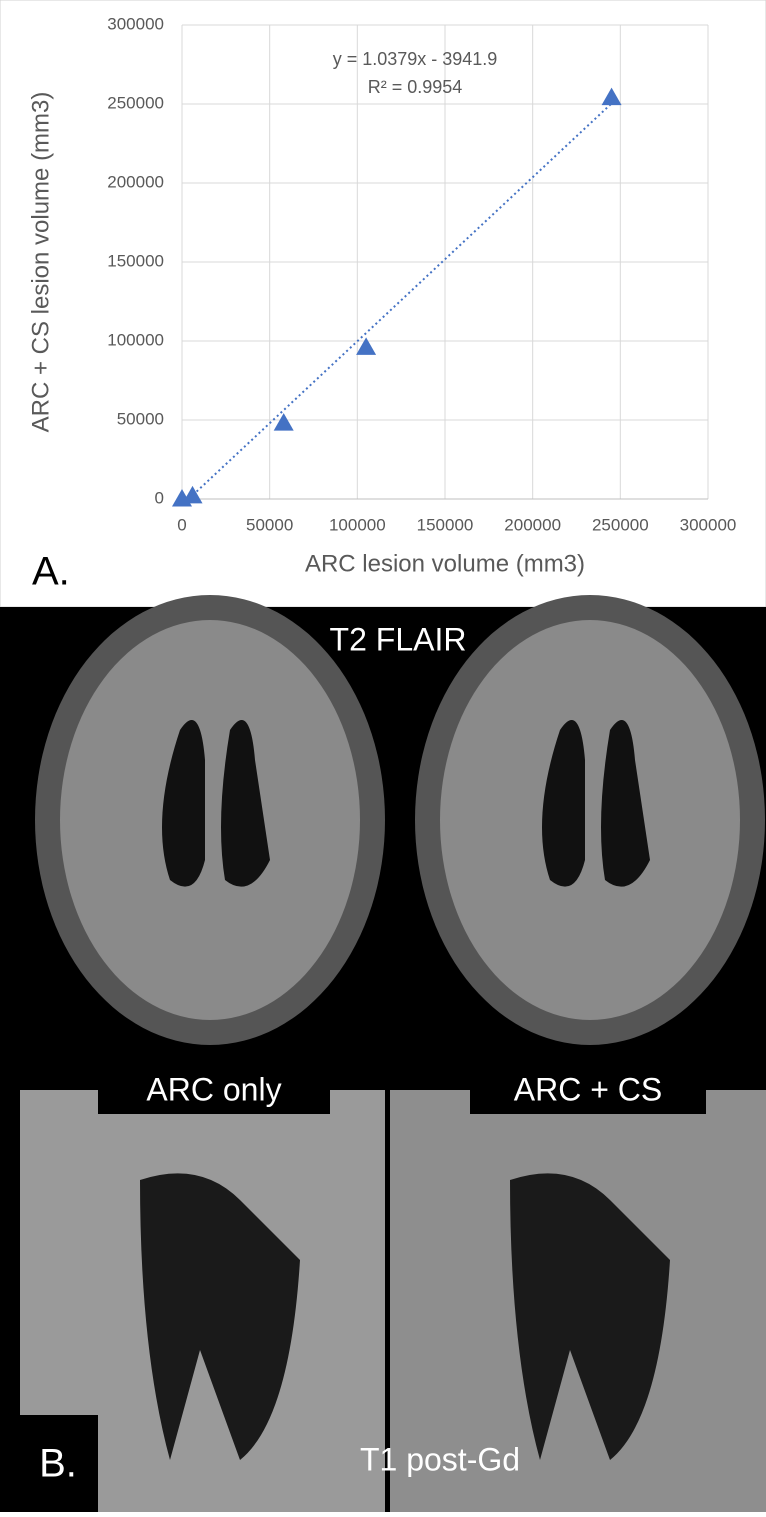 The image size is (766, 1517). What do you see at coordinates (440, 1459) in the screenshot?
I see `caption: T1 post-Gd` at bounding box center [440, 1459].